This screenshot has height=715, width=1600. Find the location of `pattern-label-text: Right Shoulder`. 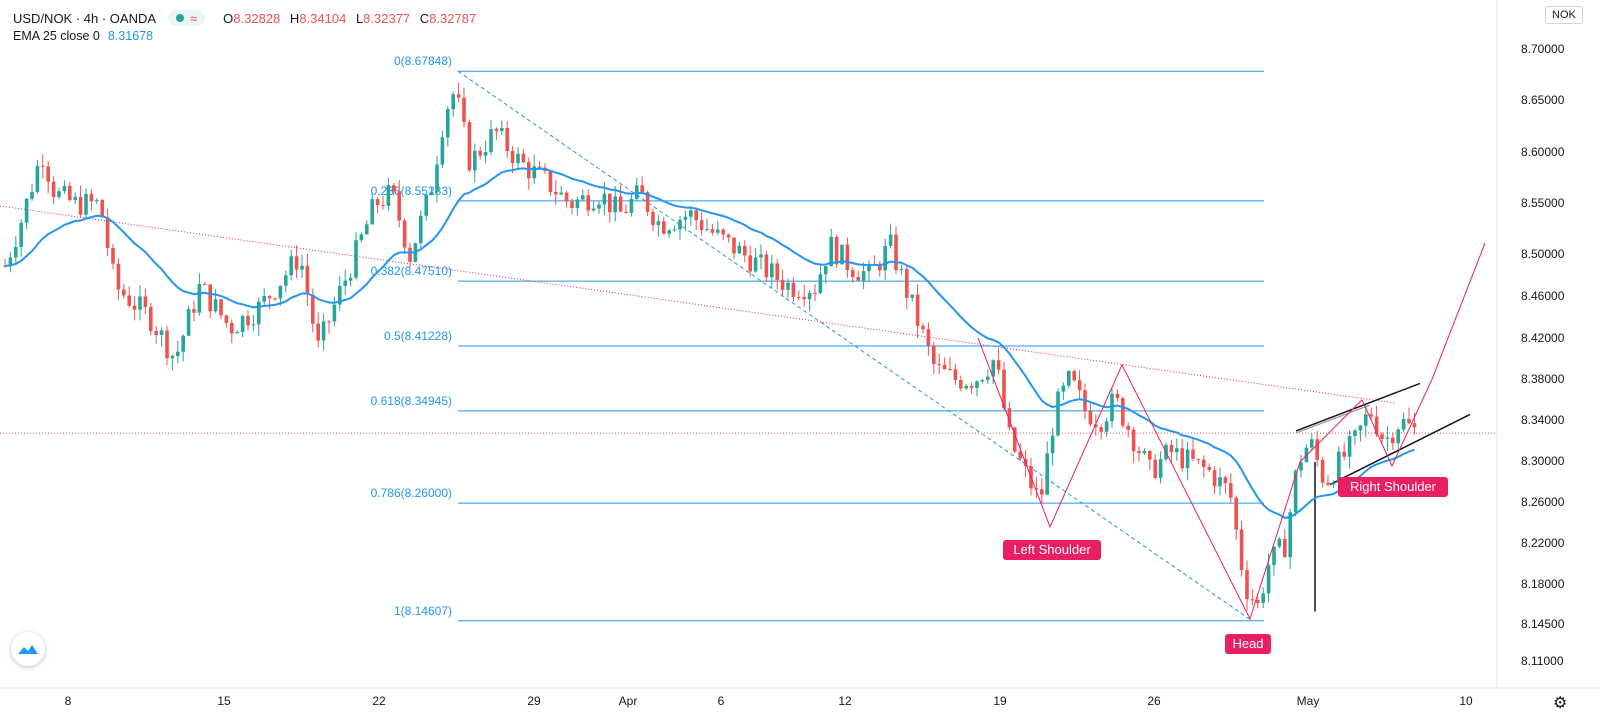

pattern-label-text: Right Shoulder is located at coordinates (1393, 486).